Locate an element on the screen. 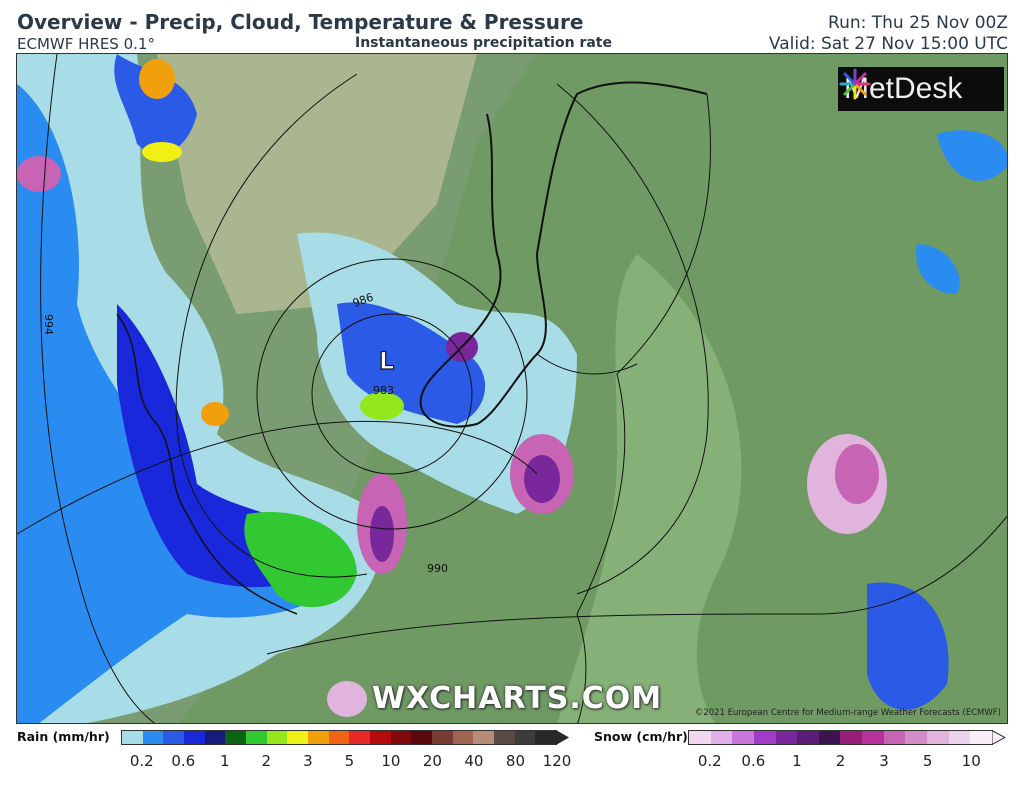  valid-time: Valid: Sat 27 Nov 15:00 UTC is located at coordinates (888, 44).